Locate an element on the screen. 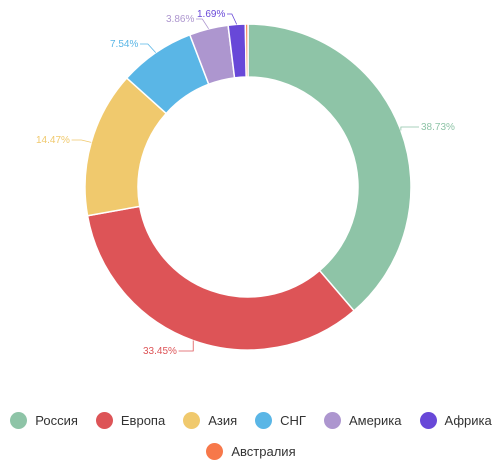  connector-europe is located at coordinates (186, 346).